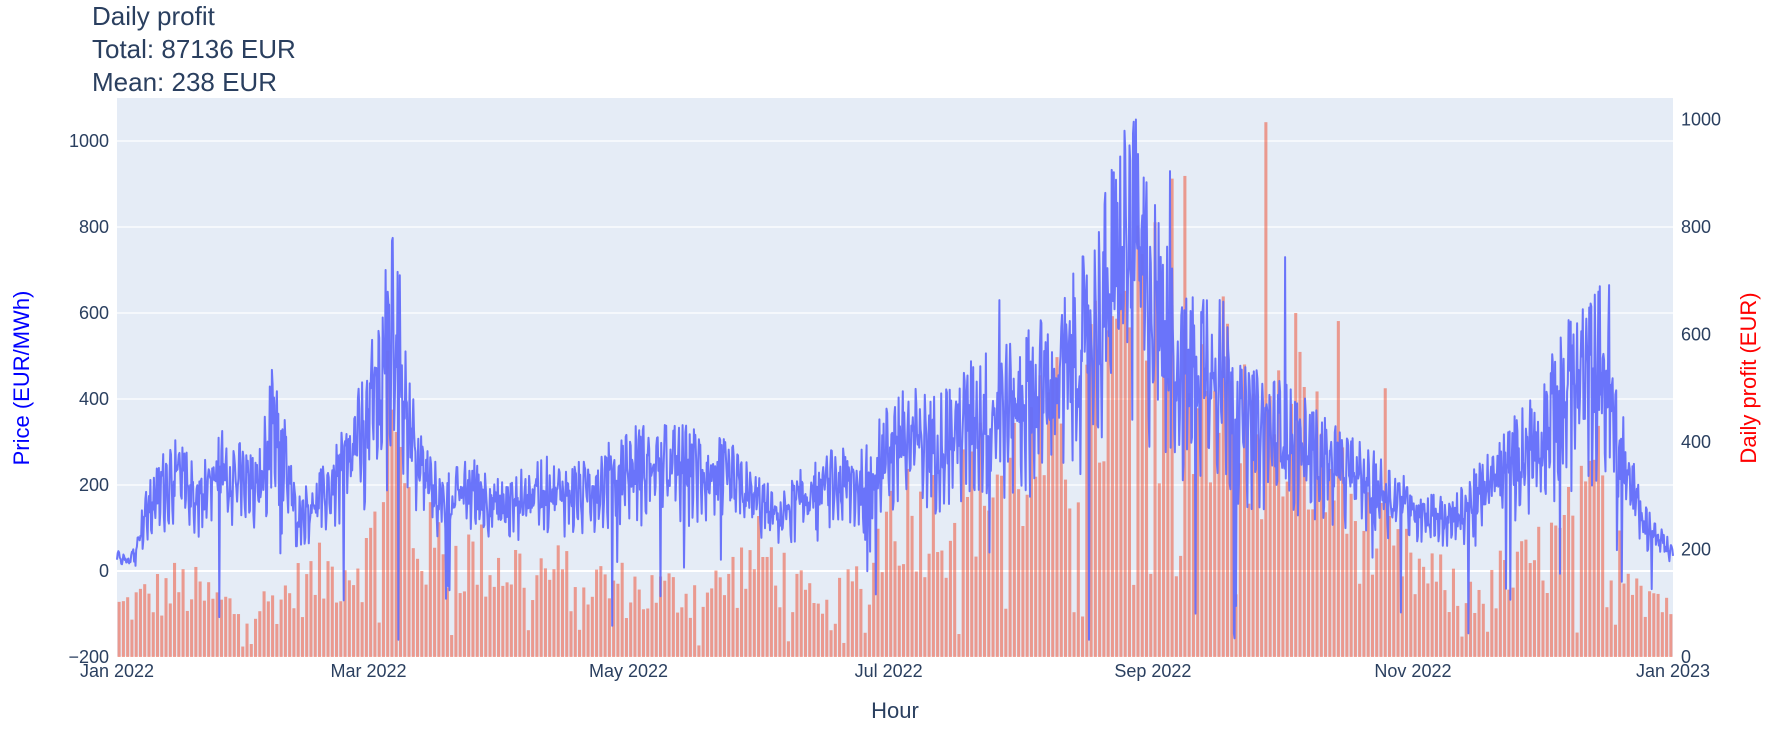 The width and height of the screenshot is (1765, 730). I want to click on x-tick-label: Mar 2022, so click(368, 671).